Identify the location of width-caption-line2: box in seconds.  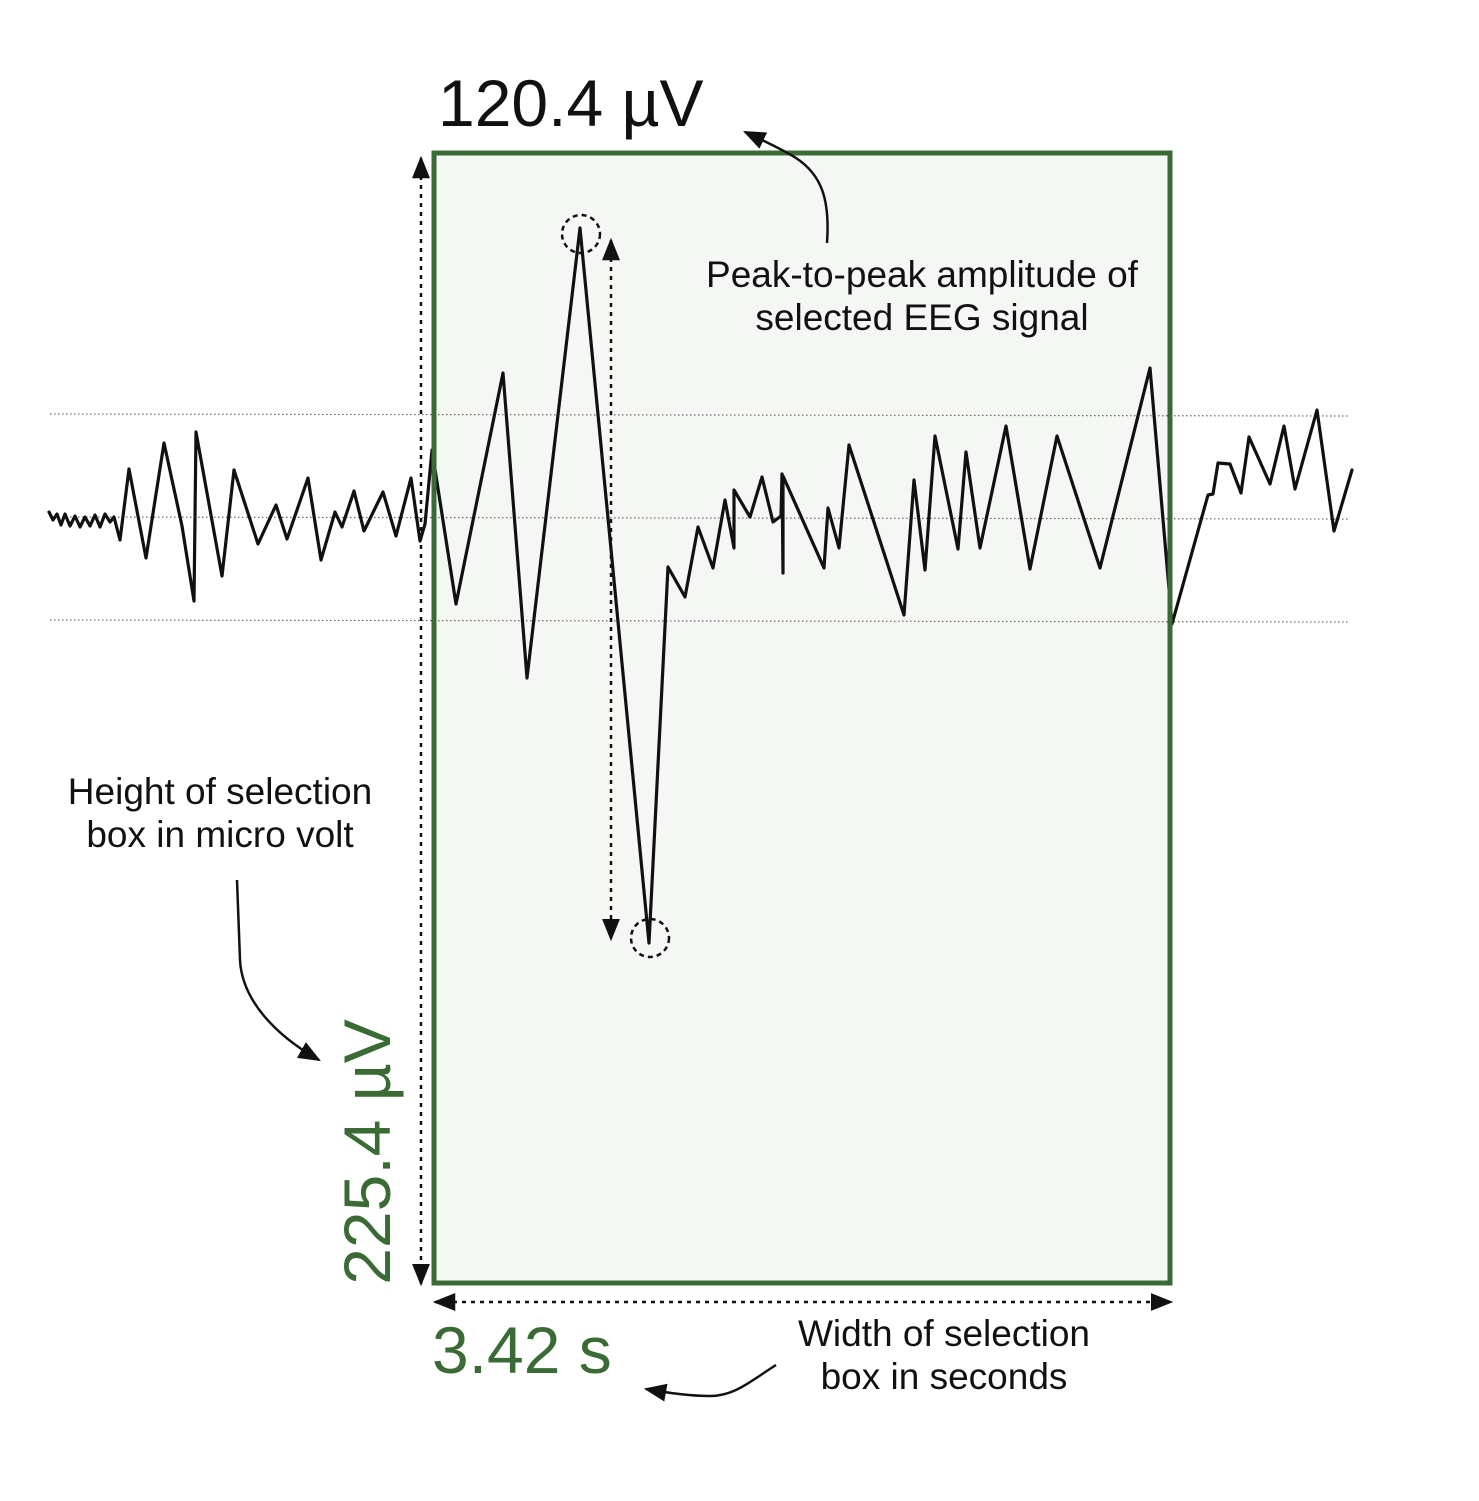
(944, 1376).